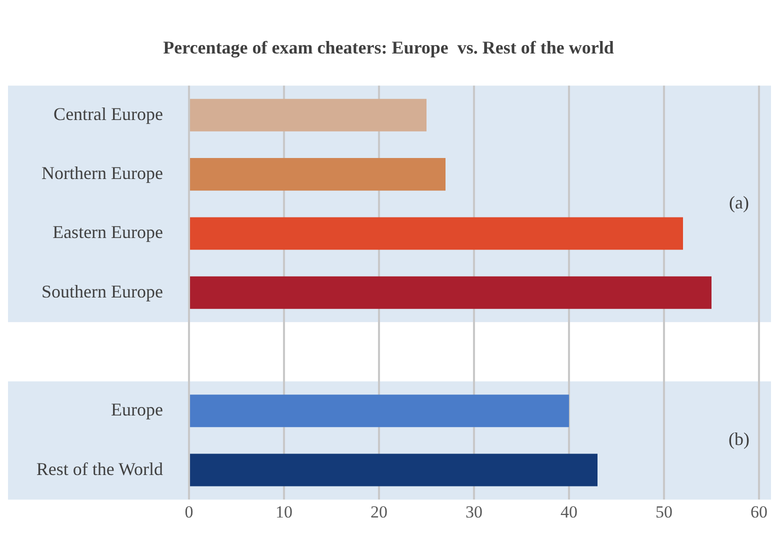 The image size is (779, 538). Describe the element at coordinates (388, 47) in the screenshot. I see `chart-title: Percentage of exam cheaters: Europe vs. Rest of the world` at that location.